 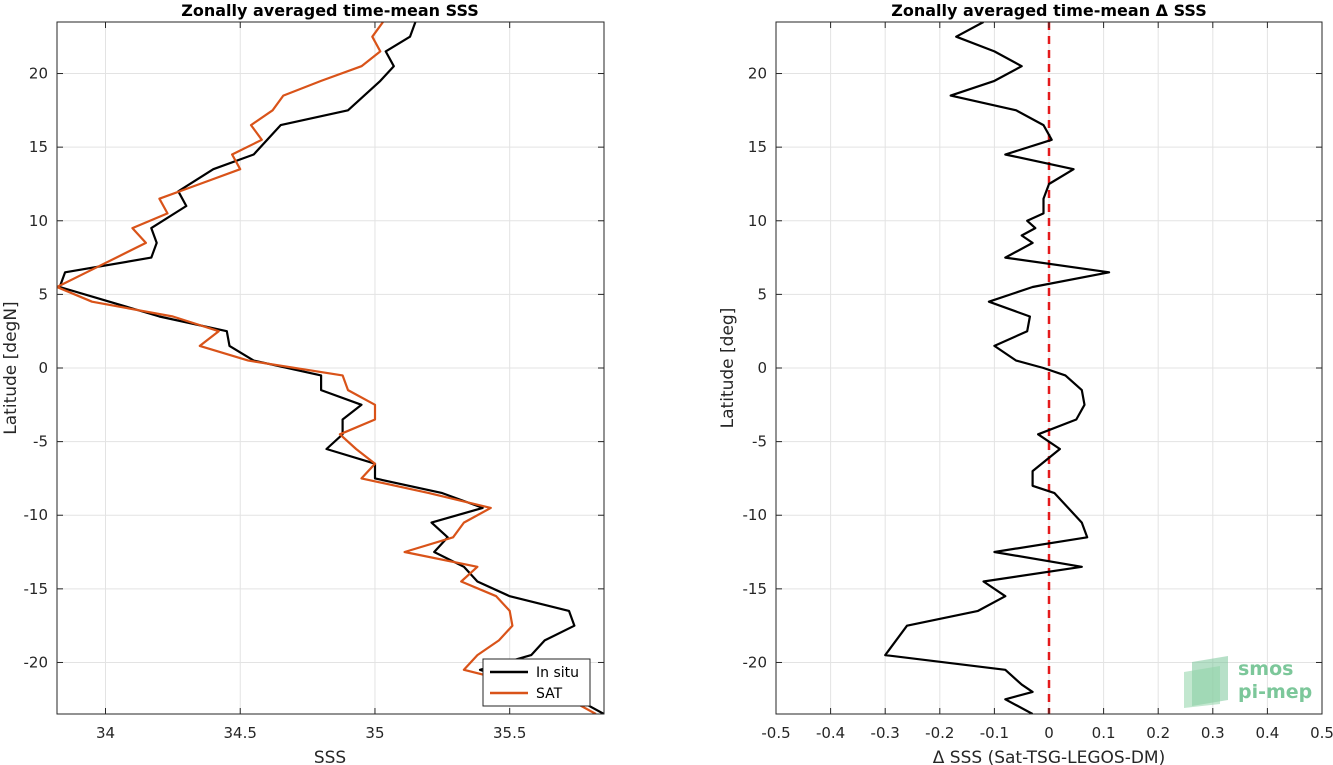 What do you see at coordinates (1213, 733) in the screenshot?
I see `x-tick-label: 0.3` at bounding box center [1213, 733].